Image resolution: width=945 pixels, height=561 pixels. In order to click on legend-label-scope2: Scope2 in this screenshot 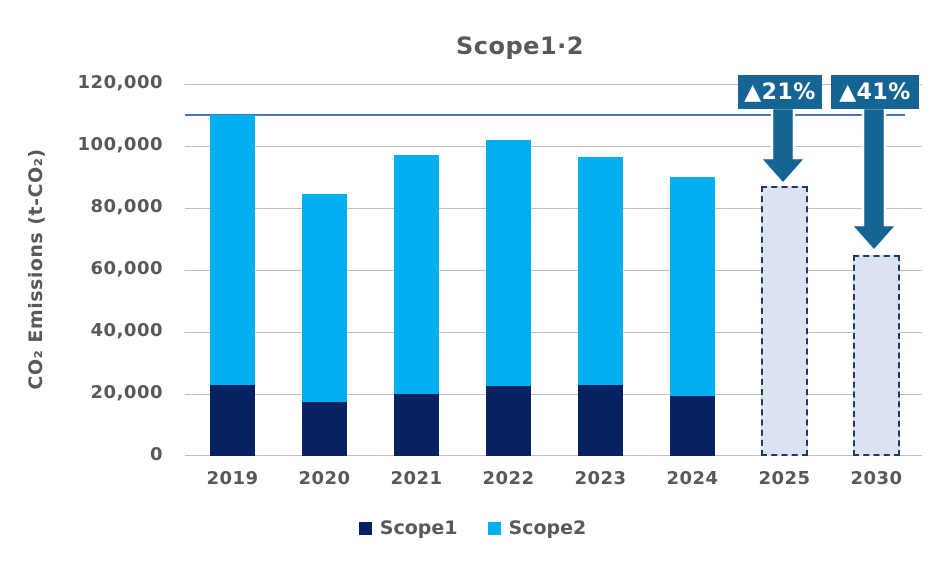, I will do `click(547, 528)`.